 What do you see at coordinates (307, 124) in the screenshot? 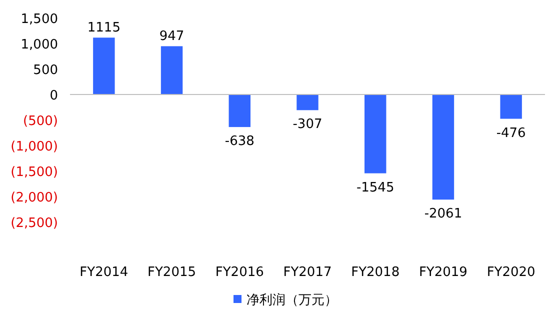
I see `data-label: -307` at bounding box center [307, 124].